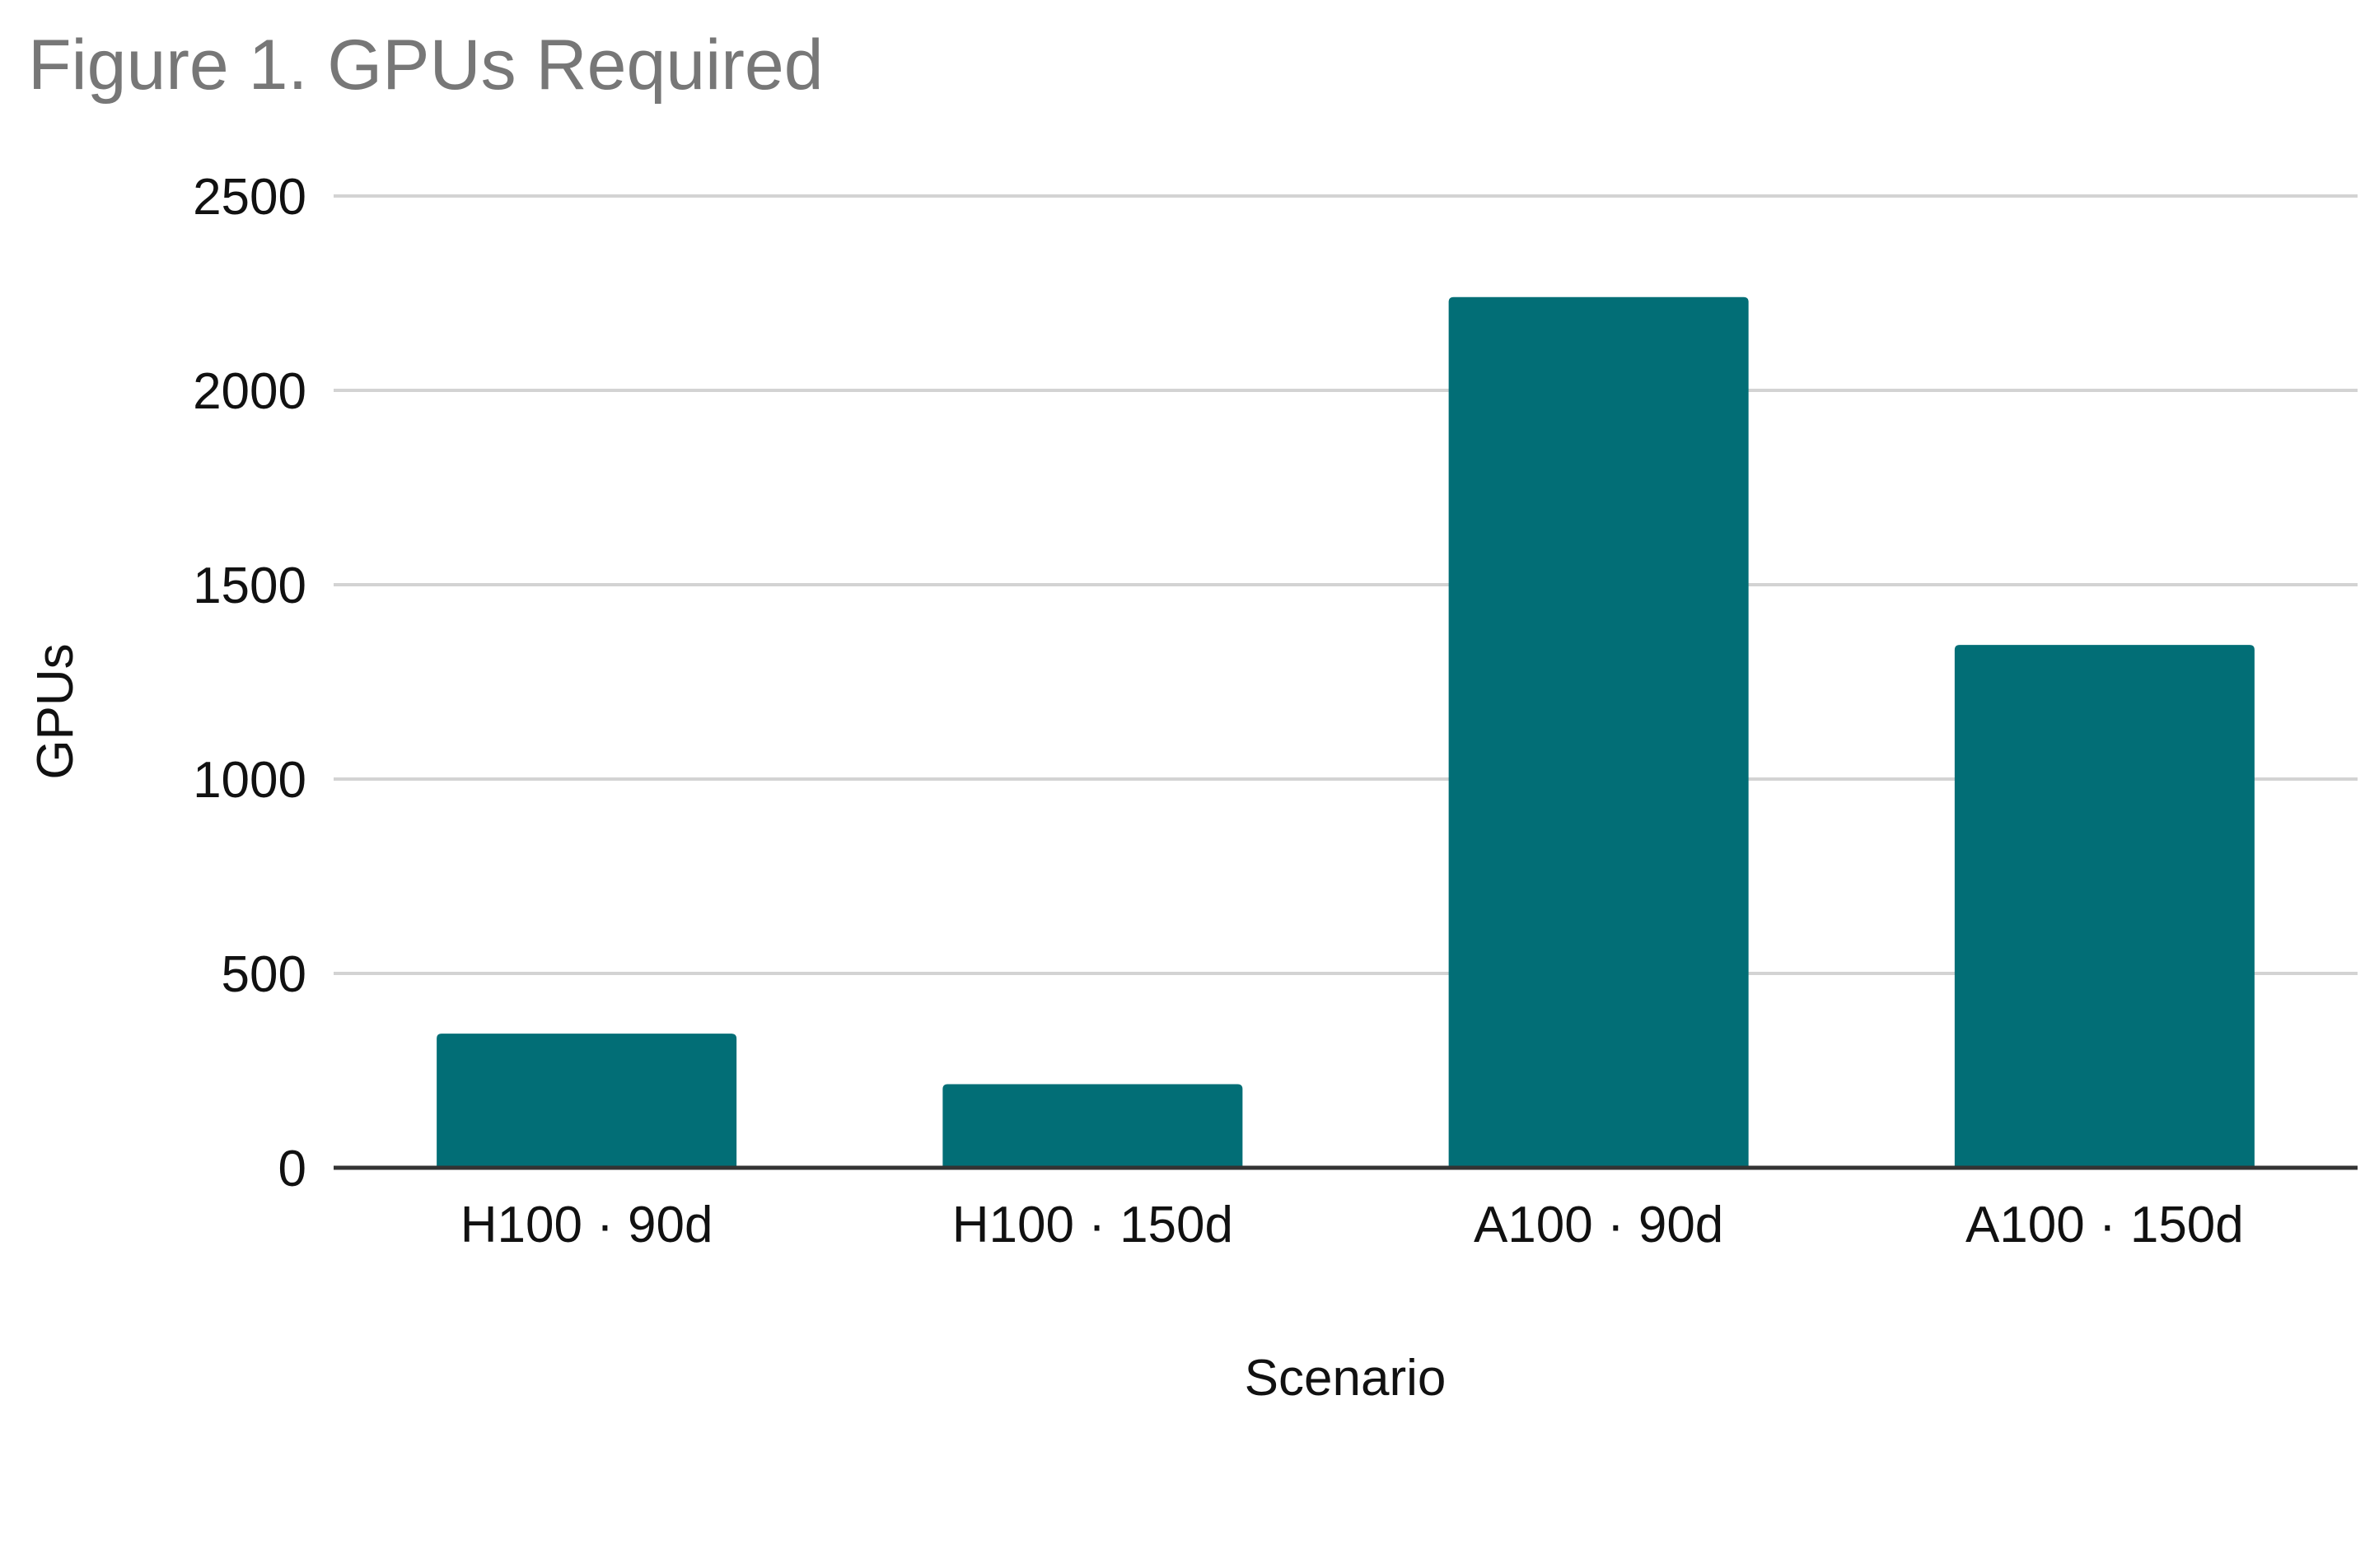 This screenshot has height=1568, width=2379. Describe the element at coordinates (292, 1169) in the screenshot. I see `y-tick-label: 0` at that location.